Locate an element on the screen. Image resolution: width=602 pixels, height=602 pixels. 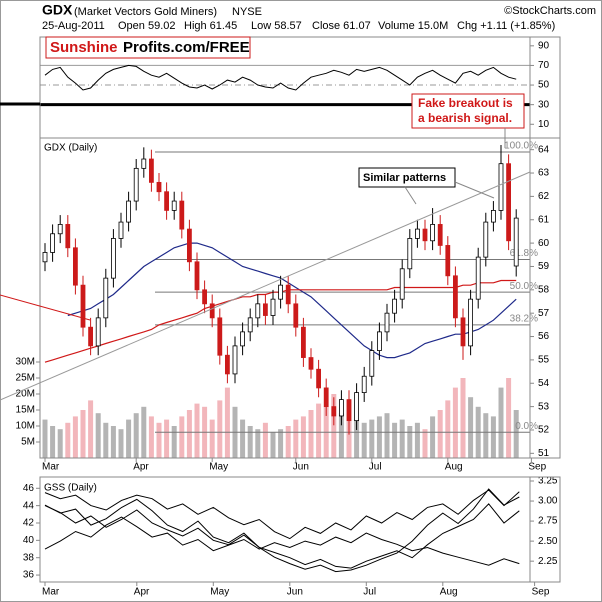
panel-title: GSS (Daily) is located at coordinates (70, 488).